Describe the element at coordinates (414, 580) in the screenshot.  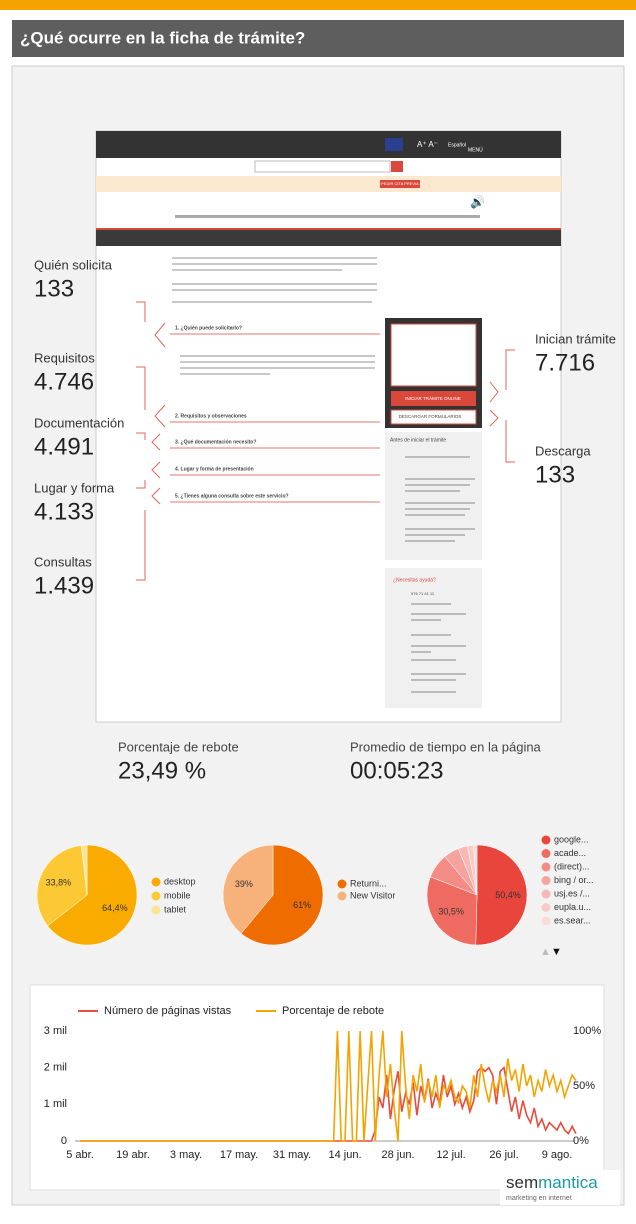
I see `box-title: ¿Necesitas ayuda?` at that location.